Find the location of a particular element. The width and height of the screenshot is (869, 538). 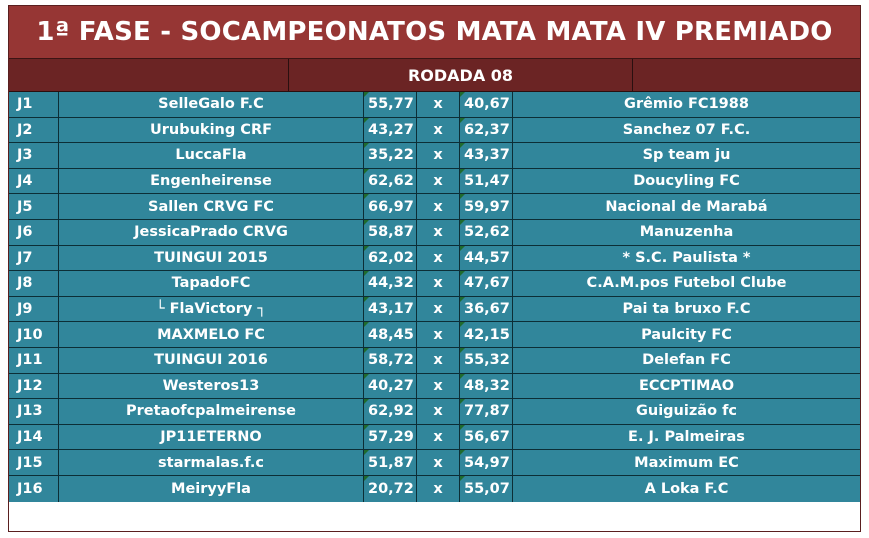

away-score: 62,37 is located at coordinates (486, 130).